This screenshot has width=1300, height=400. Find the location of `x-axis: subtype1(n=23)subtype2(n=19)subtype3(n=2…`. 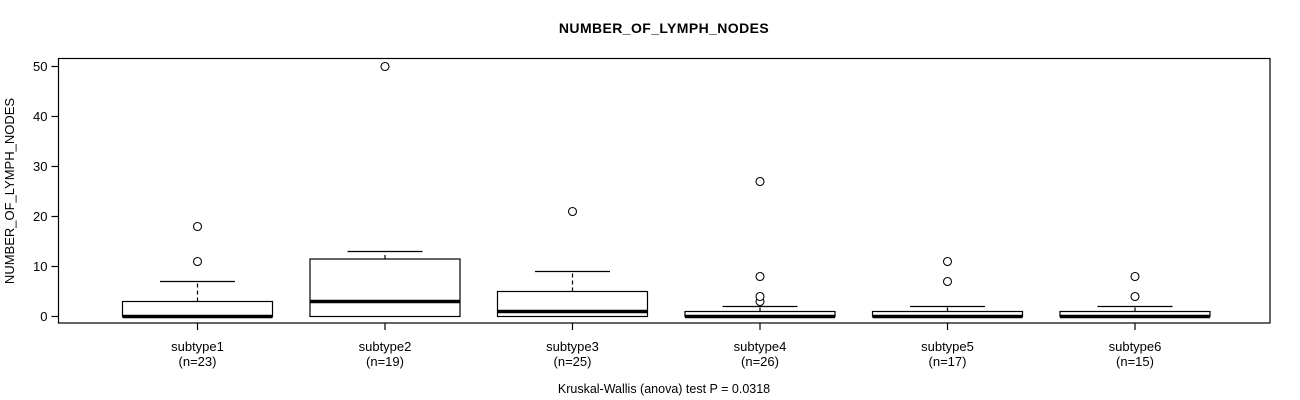

x-axis: subtype1(n=23)subtype2(n=19)subtype3(n=2… is located at coordinates (666, 346).